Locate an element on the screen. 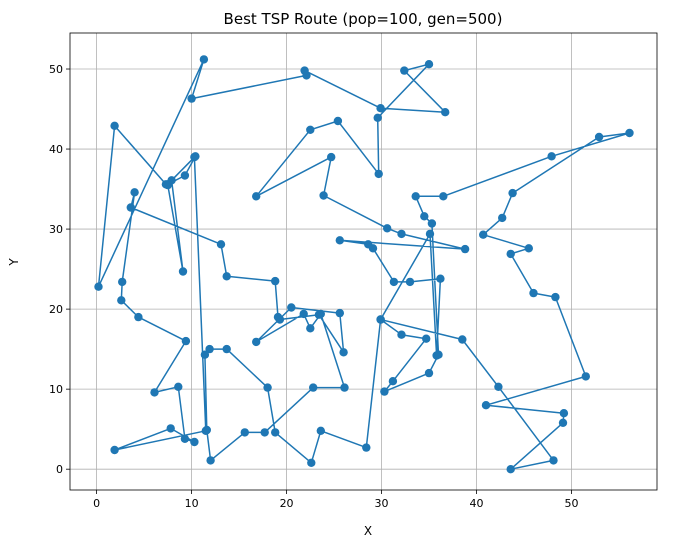 The height and width of the screenshot is (547, 686). x-tick-label: 40 is located at coordinates (477, 503).